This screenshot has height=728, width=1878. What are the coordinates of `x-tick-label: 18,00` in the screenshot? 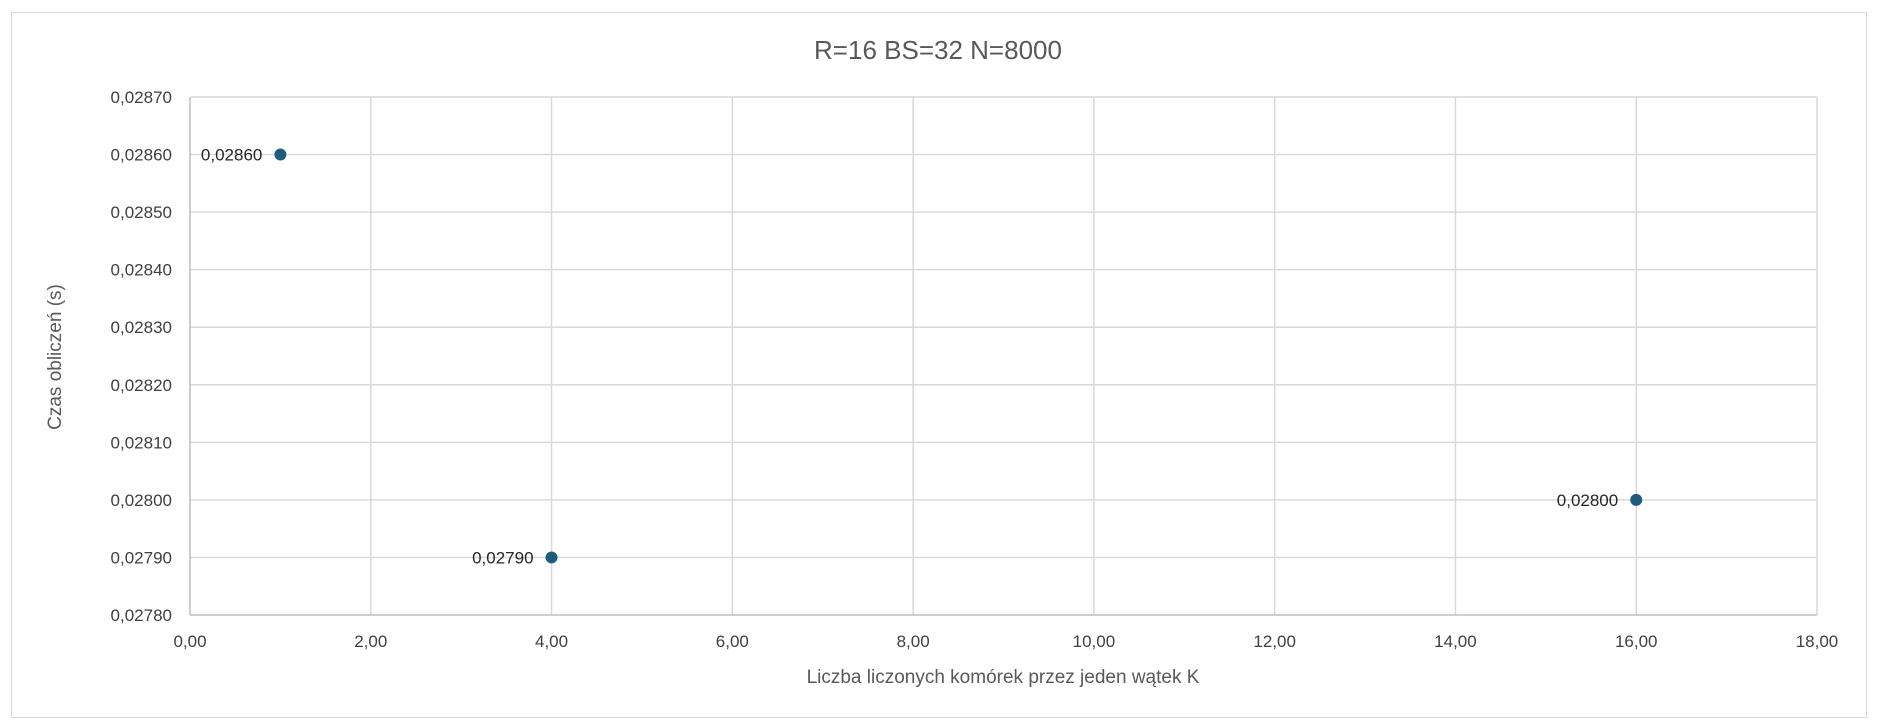 It's located at (1817, 641).